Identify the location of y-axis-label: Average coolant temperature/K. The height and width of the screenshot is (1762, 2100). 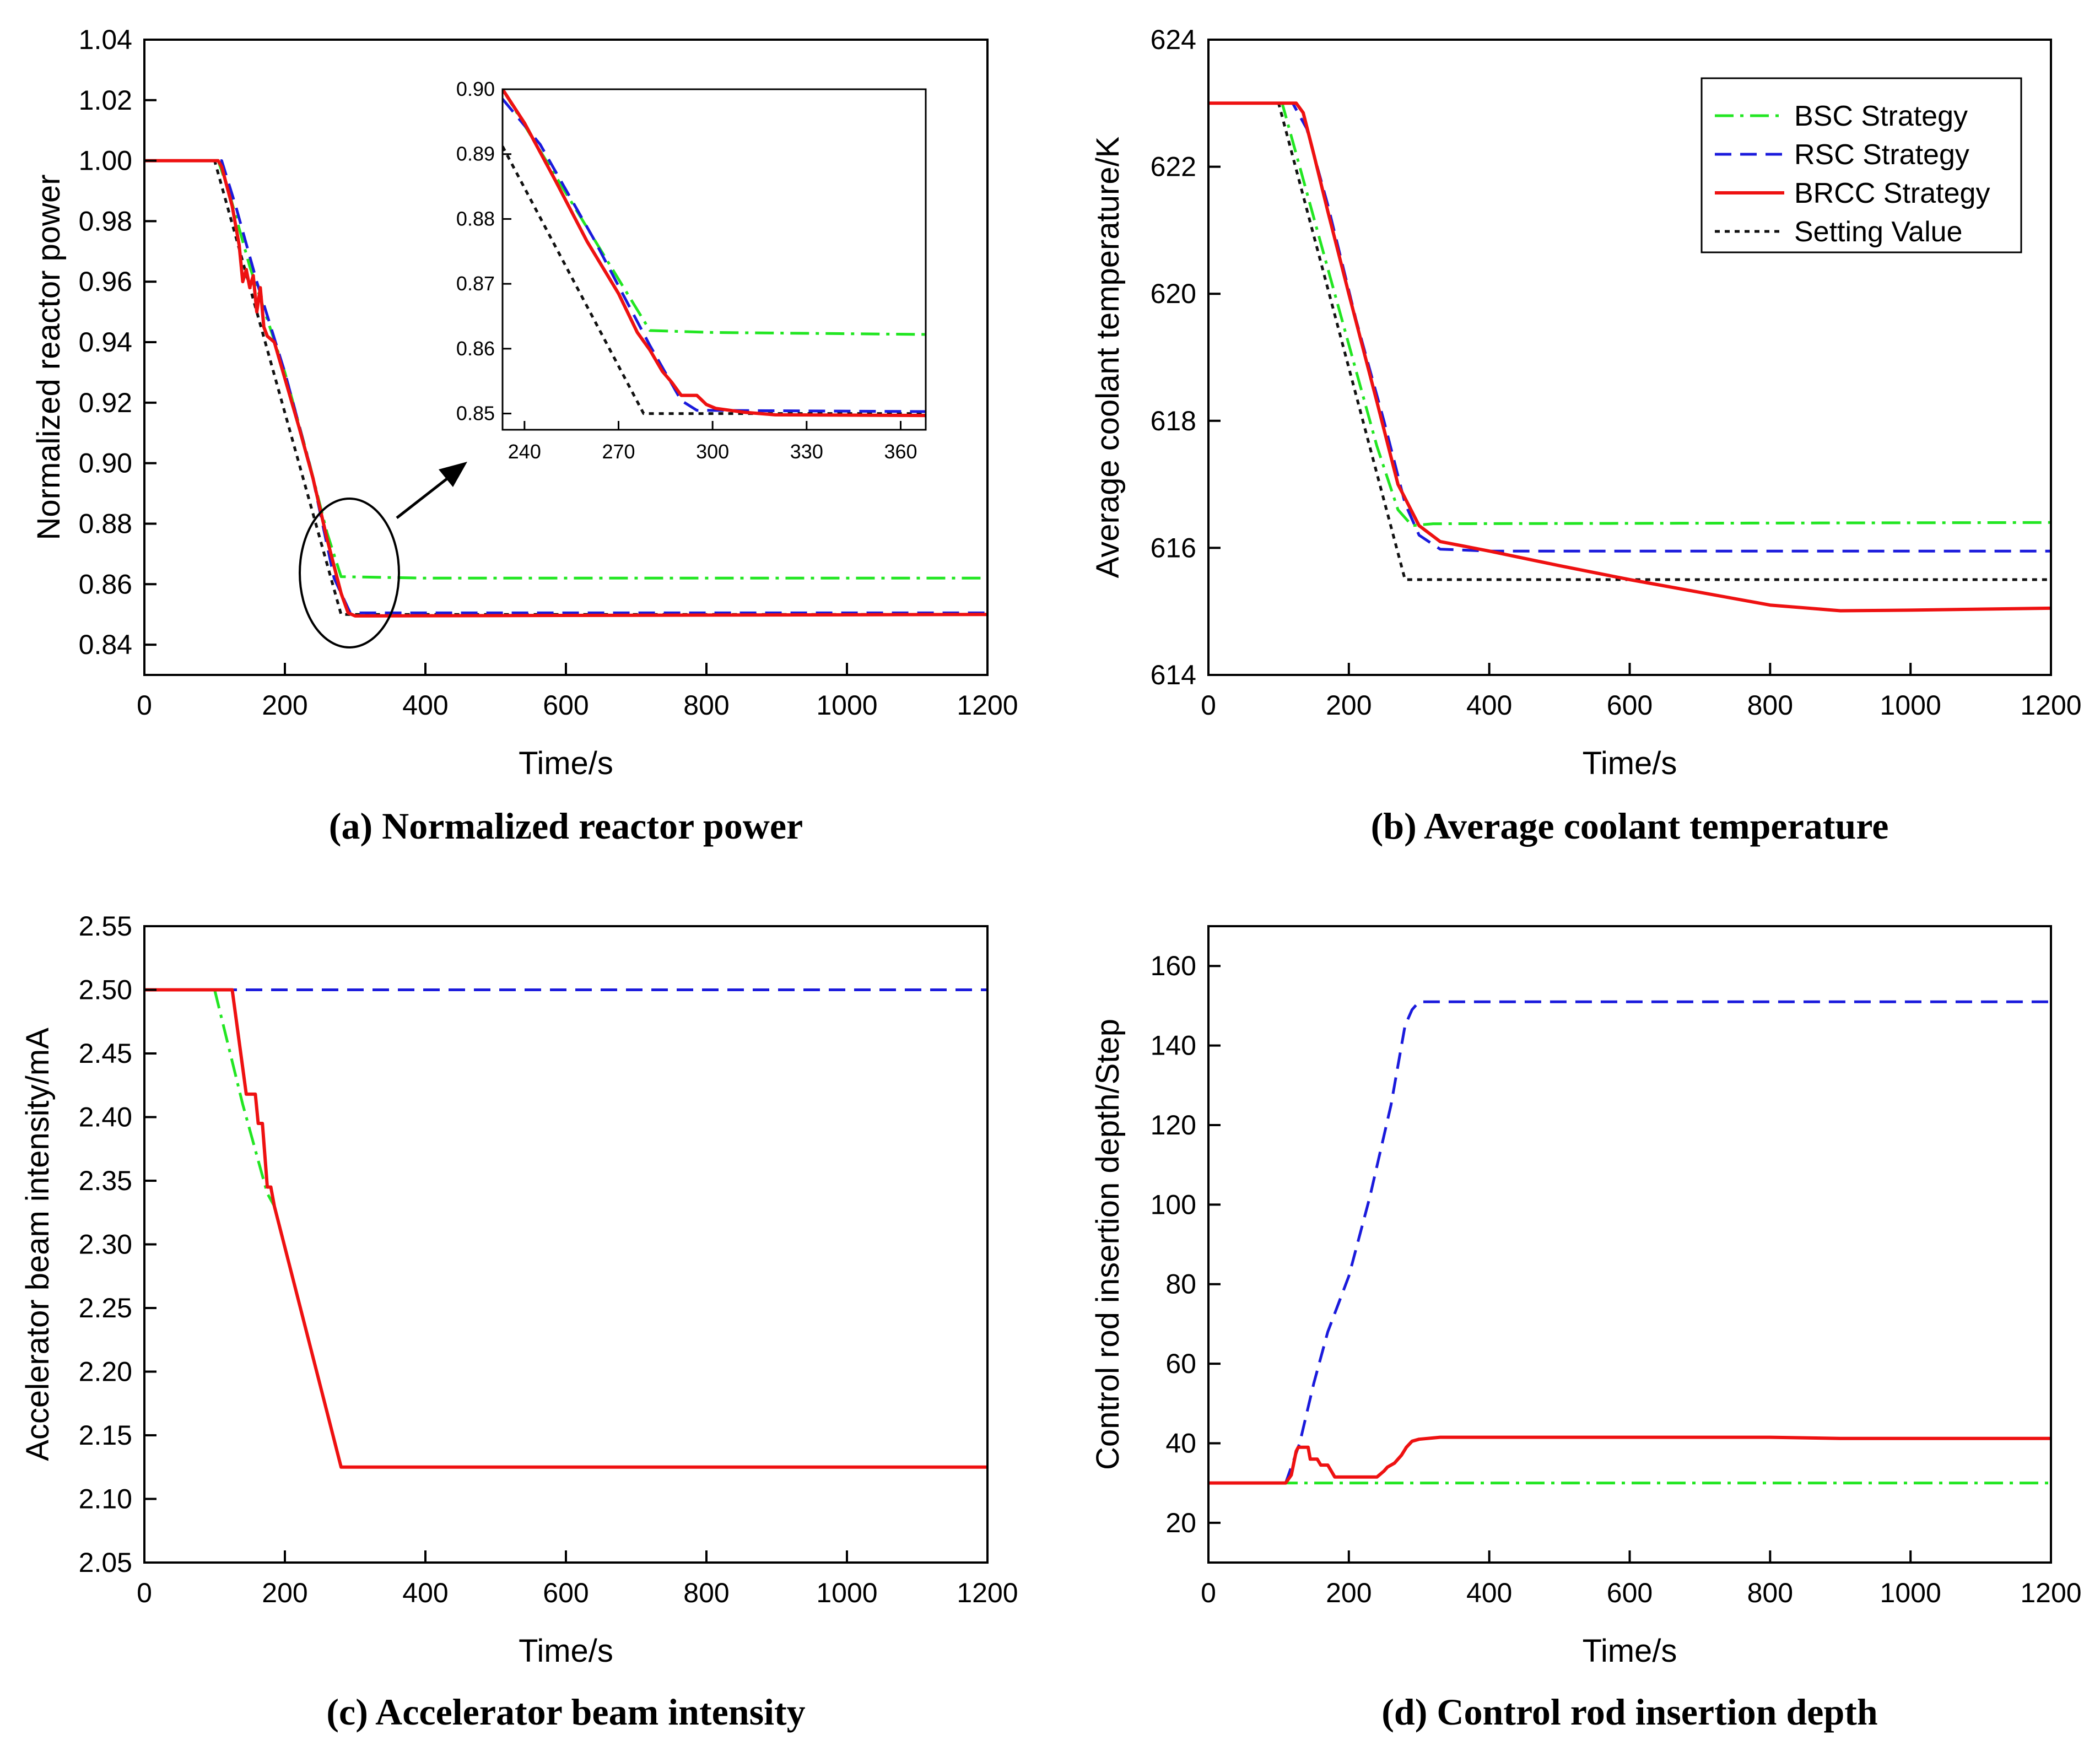
(1108, 357).